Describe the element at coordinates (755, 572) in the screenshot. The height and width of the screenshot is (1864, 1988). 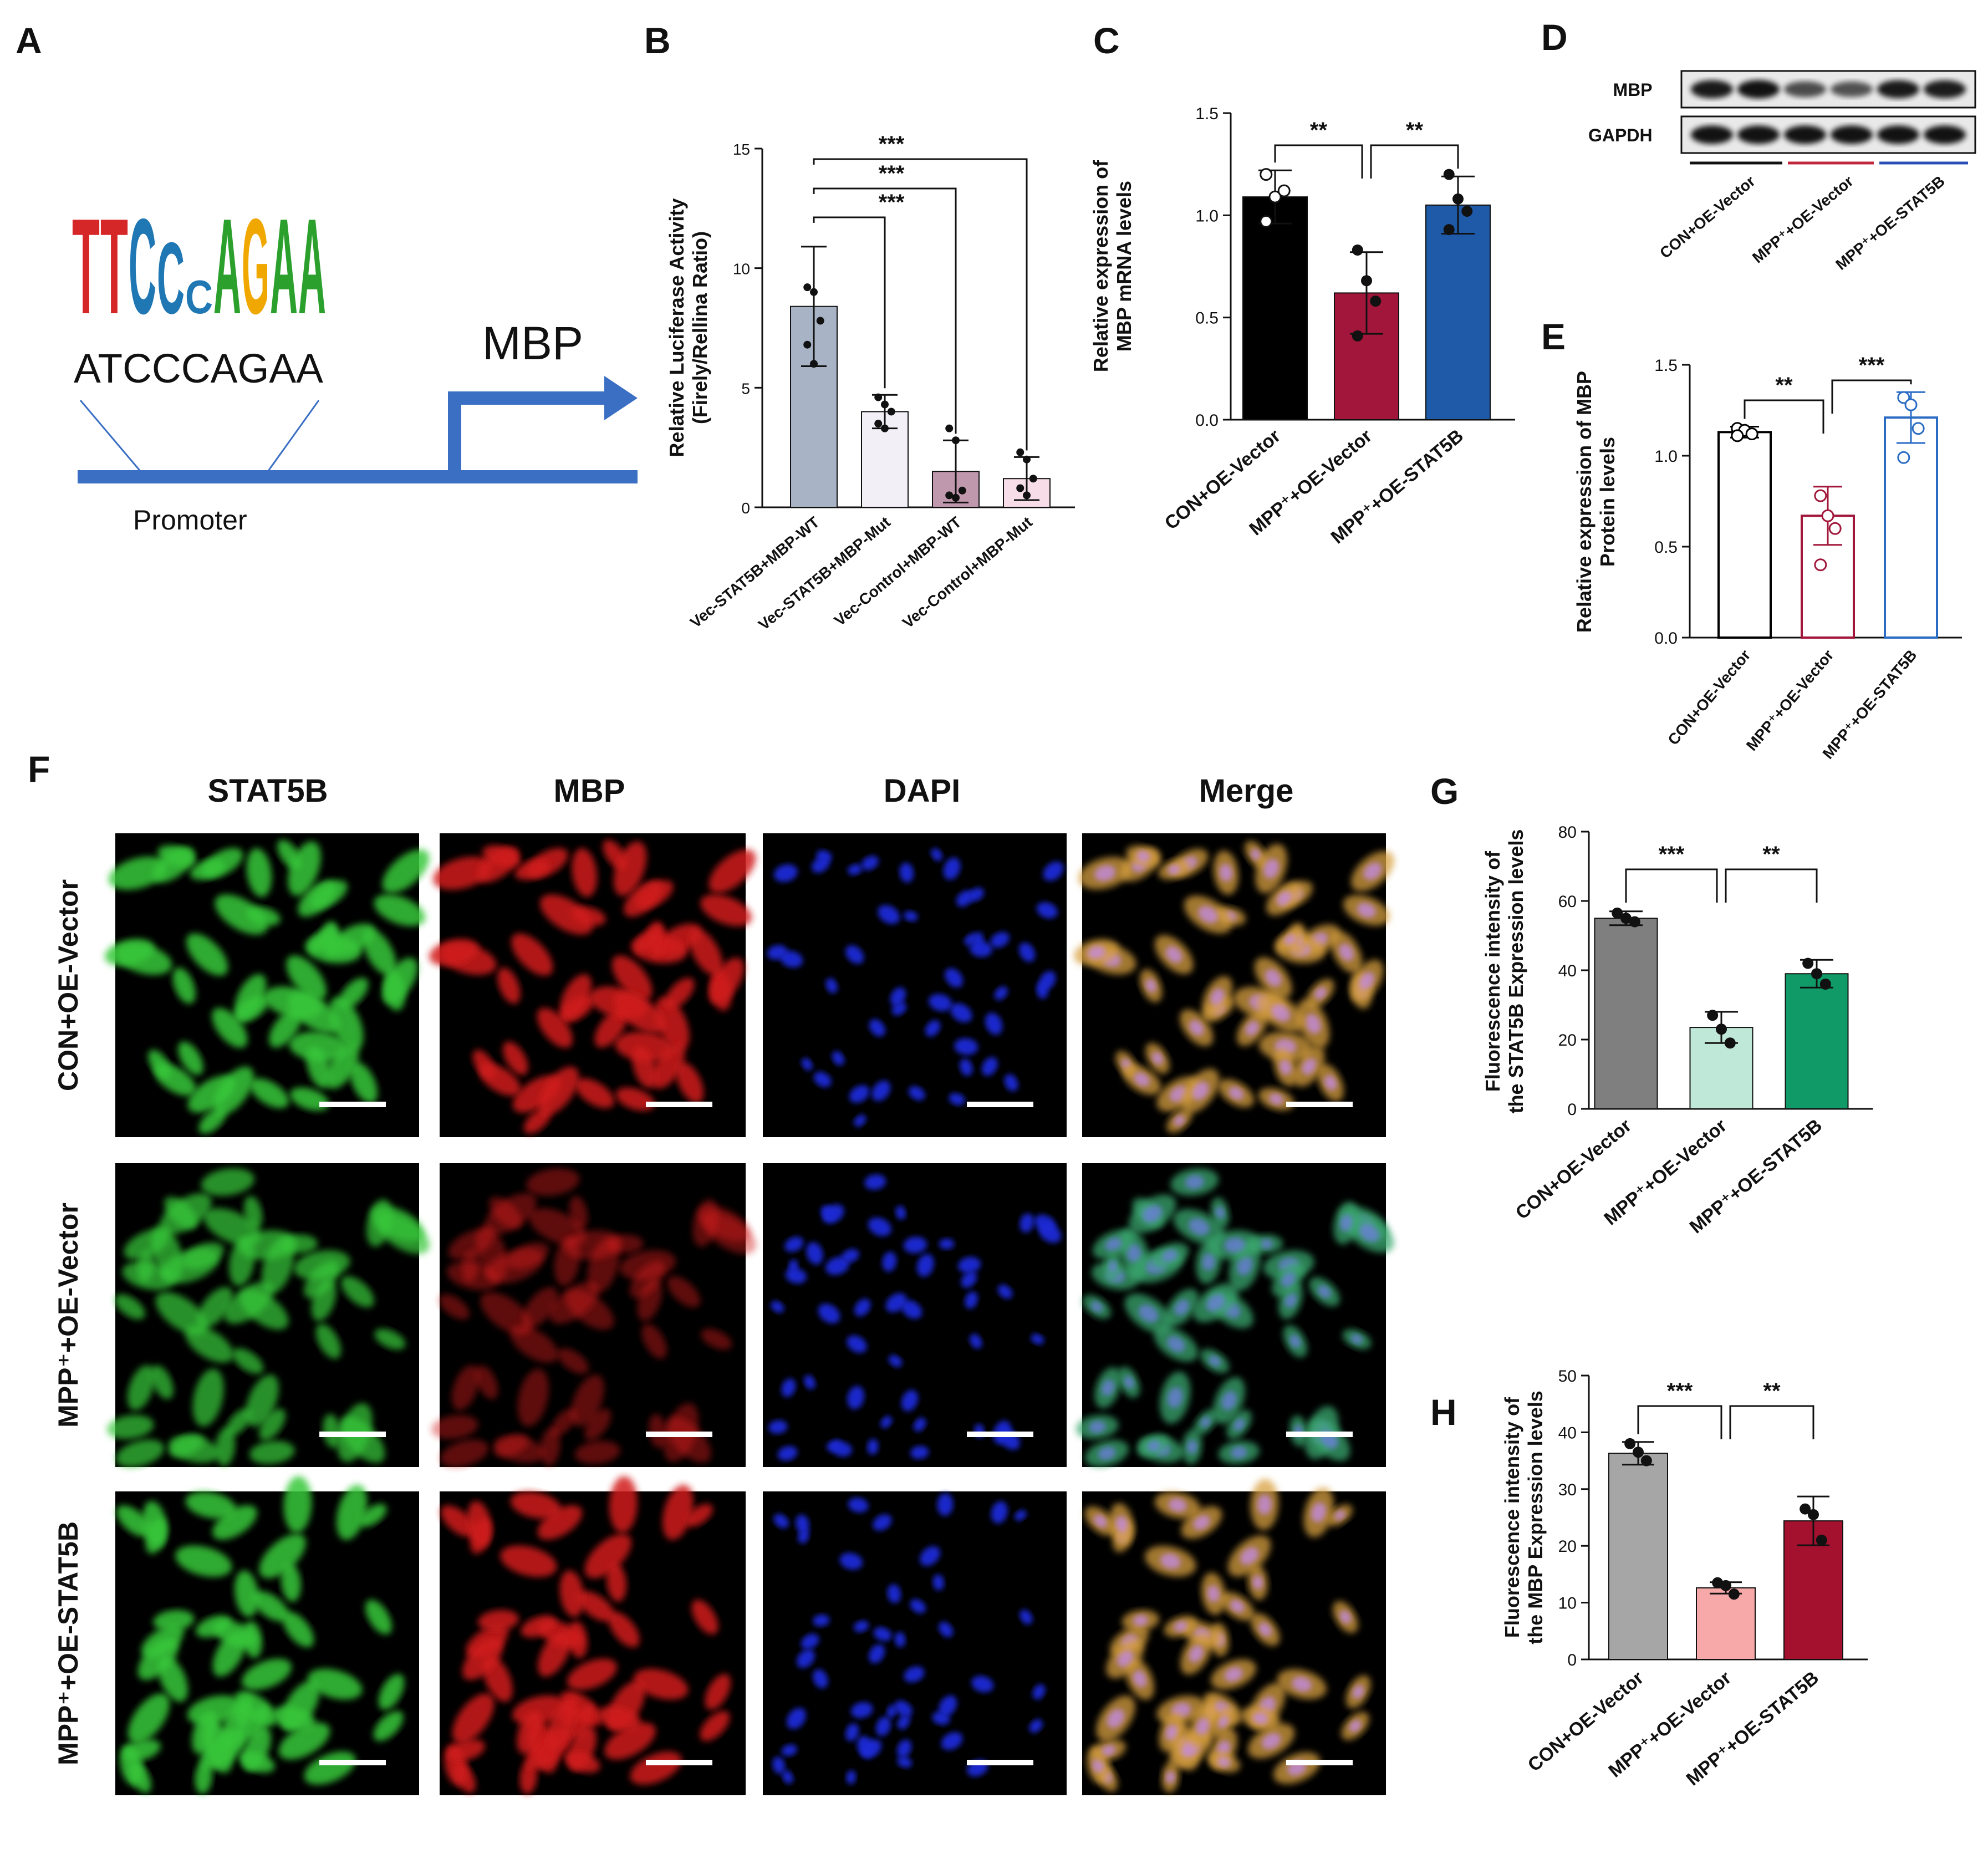
I see `x-tick-label: Vec-STAT5B+MBP-WT` at that location.